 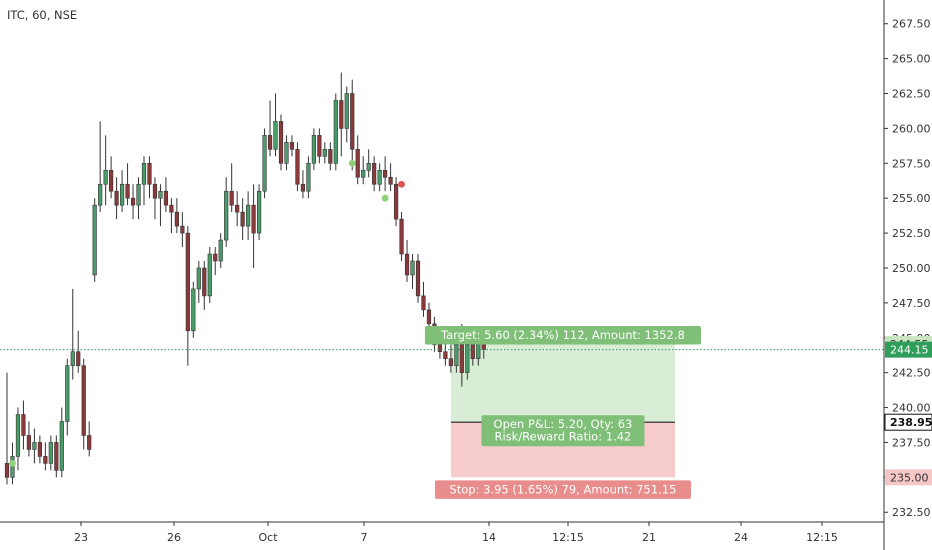 What do you see at coordinates (911, 422) in the screenshot?
I see `entry-price-badge-text: 238.95` at bounding box center [911, 422].